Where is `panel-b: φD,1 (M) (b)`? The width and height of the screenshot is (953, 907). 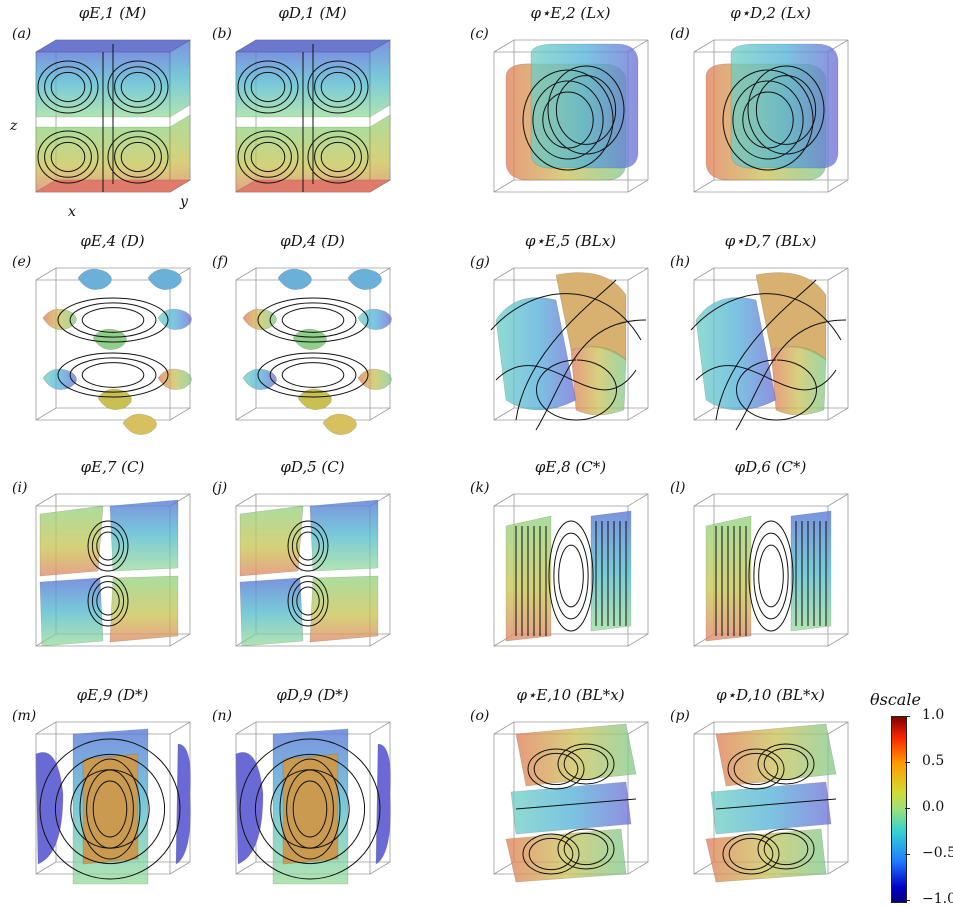
panel-b: φD,1 (M) (b) is located at coordinates (312, 107).